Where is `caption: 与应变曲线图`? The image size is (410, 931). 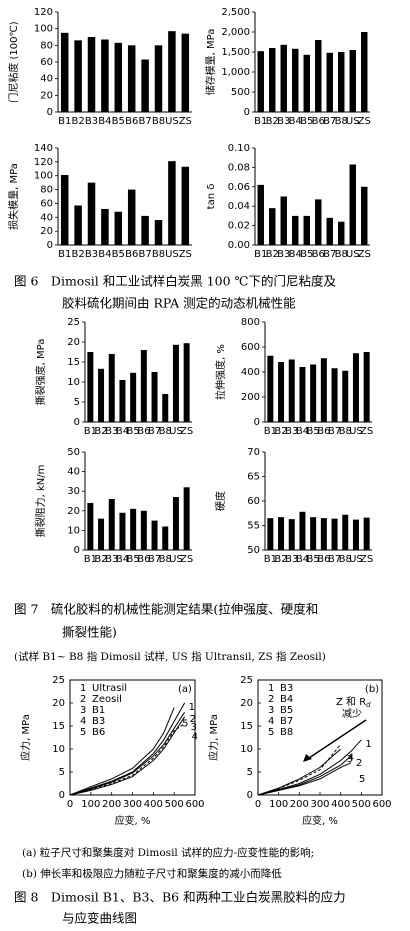
caption: 与应变曲线图 is located at coordinates (99, 918).